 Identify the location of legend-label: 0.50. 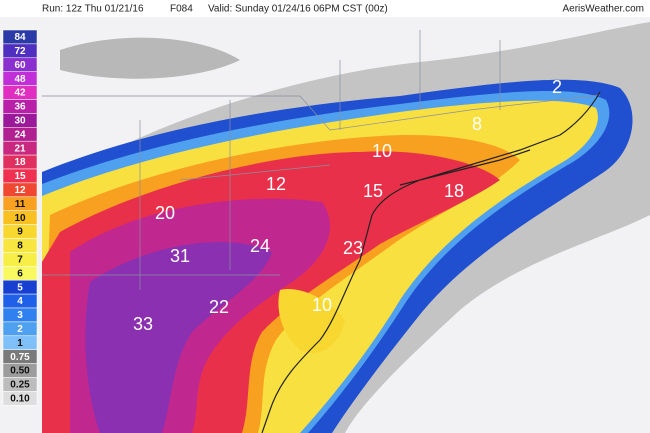
(20, 371).